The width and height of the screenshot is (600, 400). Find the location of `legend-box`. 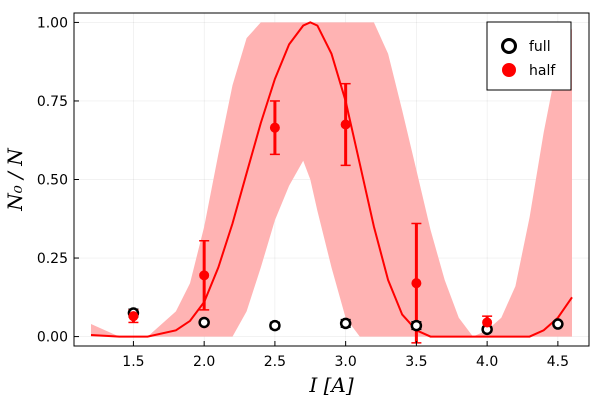

legend-box is located at coordinates (529, 56).